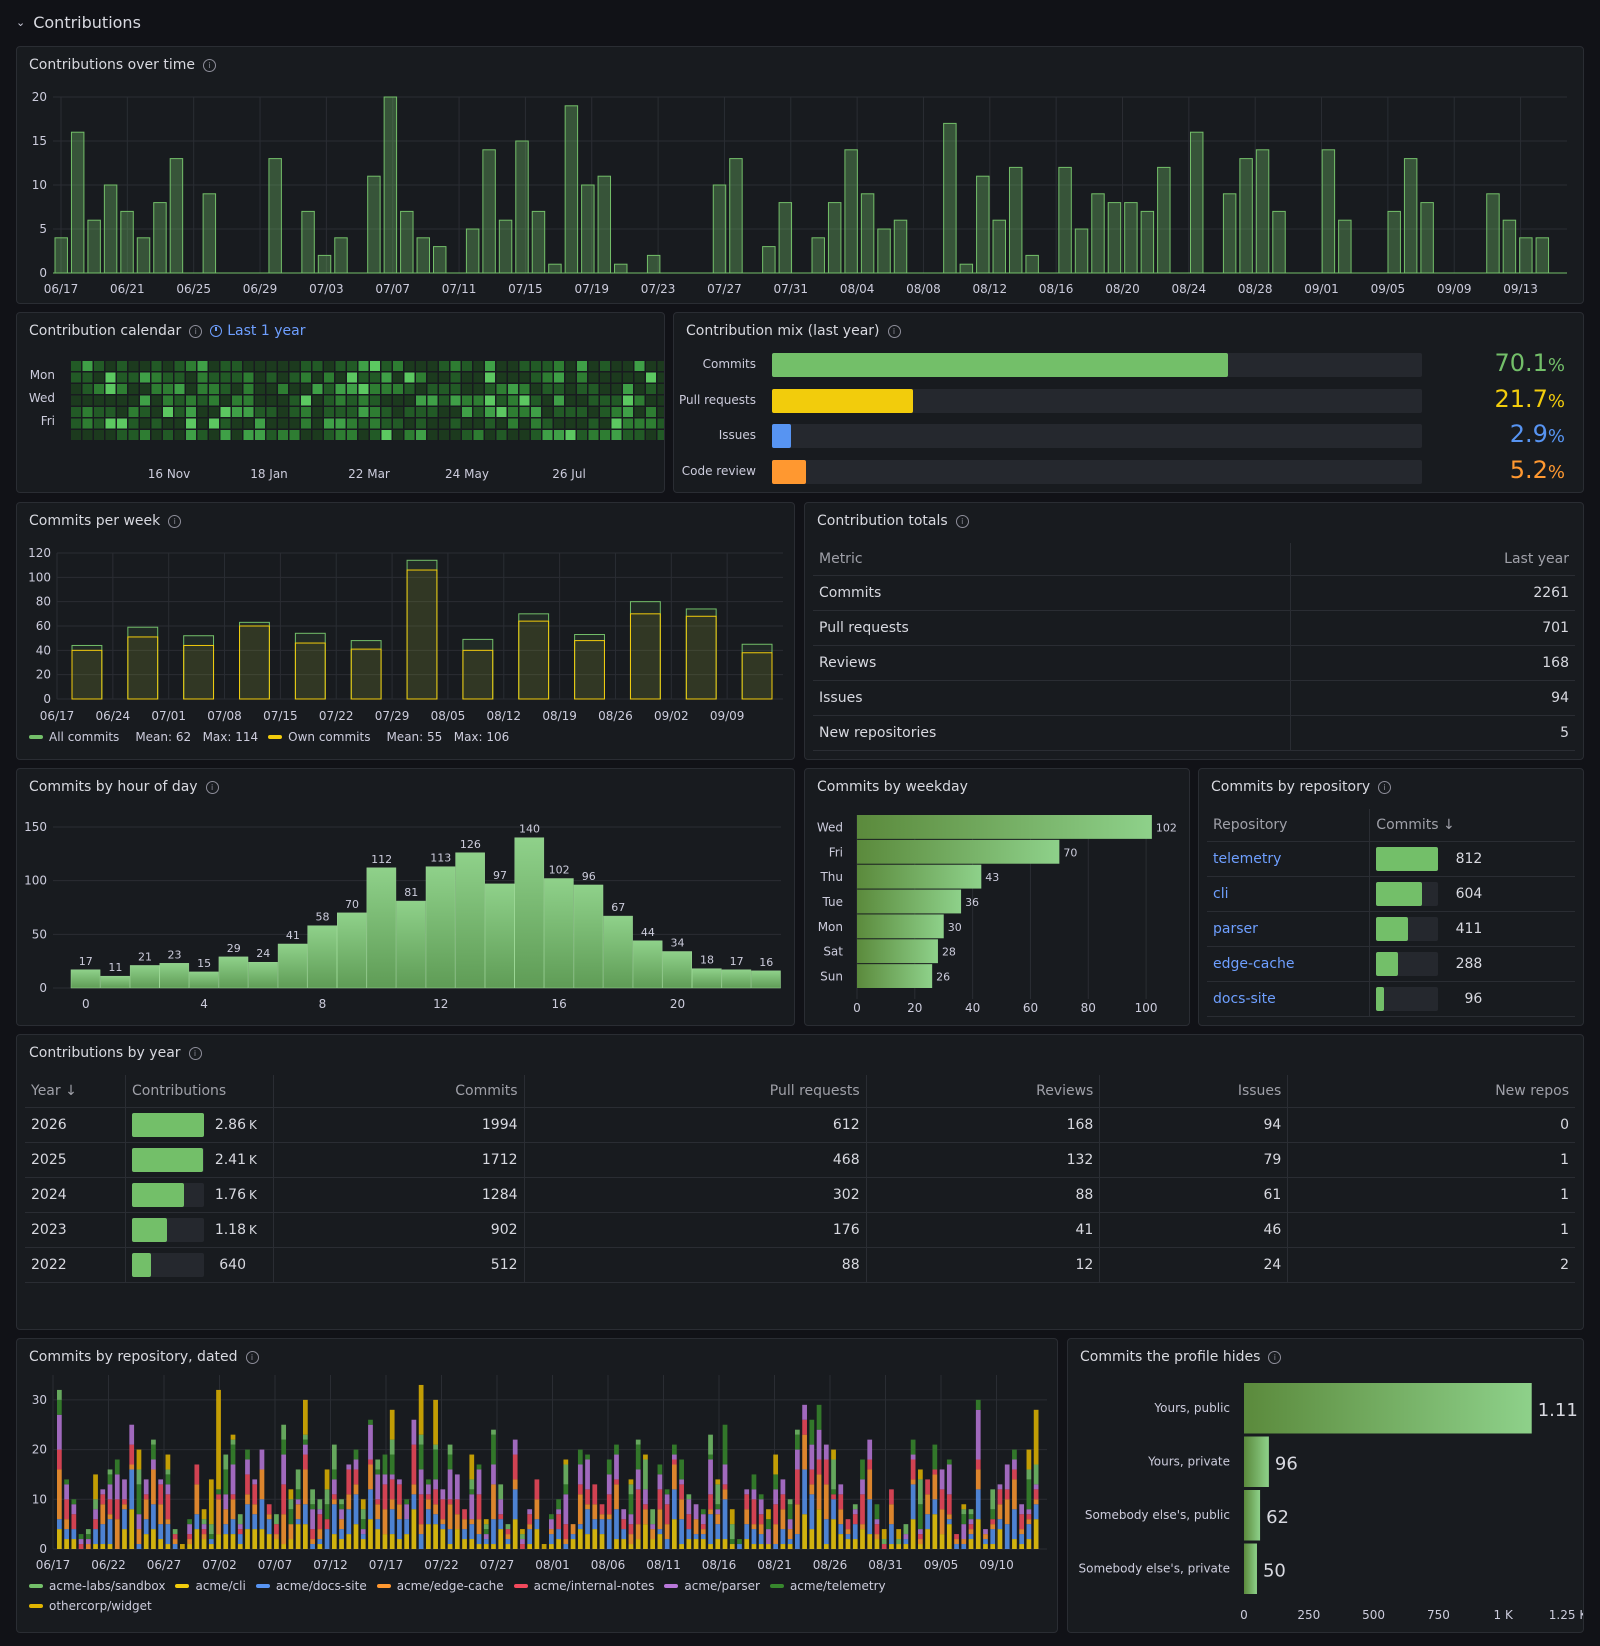  Describe the element at coordinates (168, 1160) in the screenshot. I see `contributions-gauge` at that location.